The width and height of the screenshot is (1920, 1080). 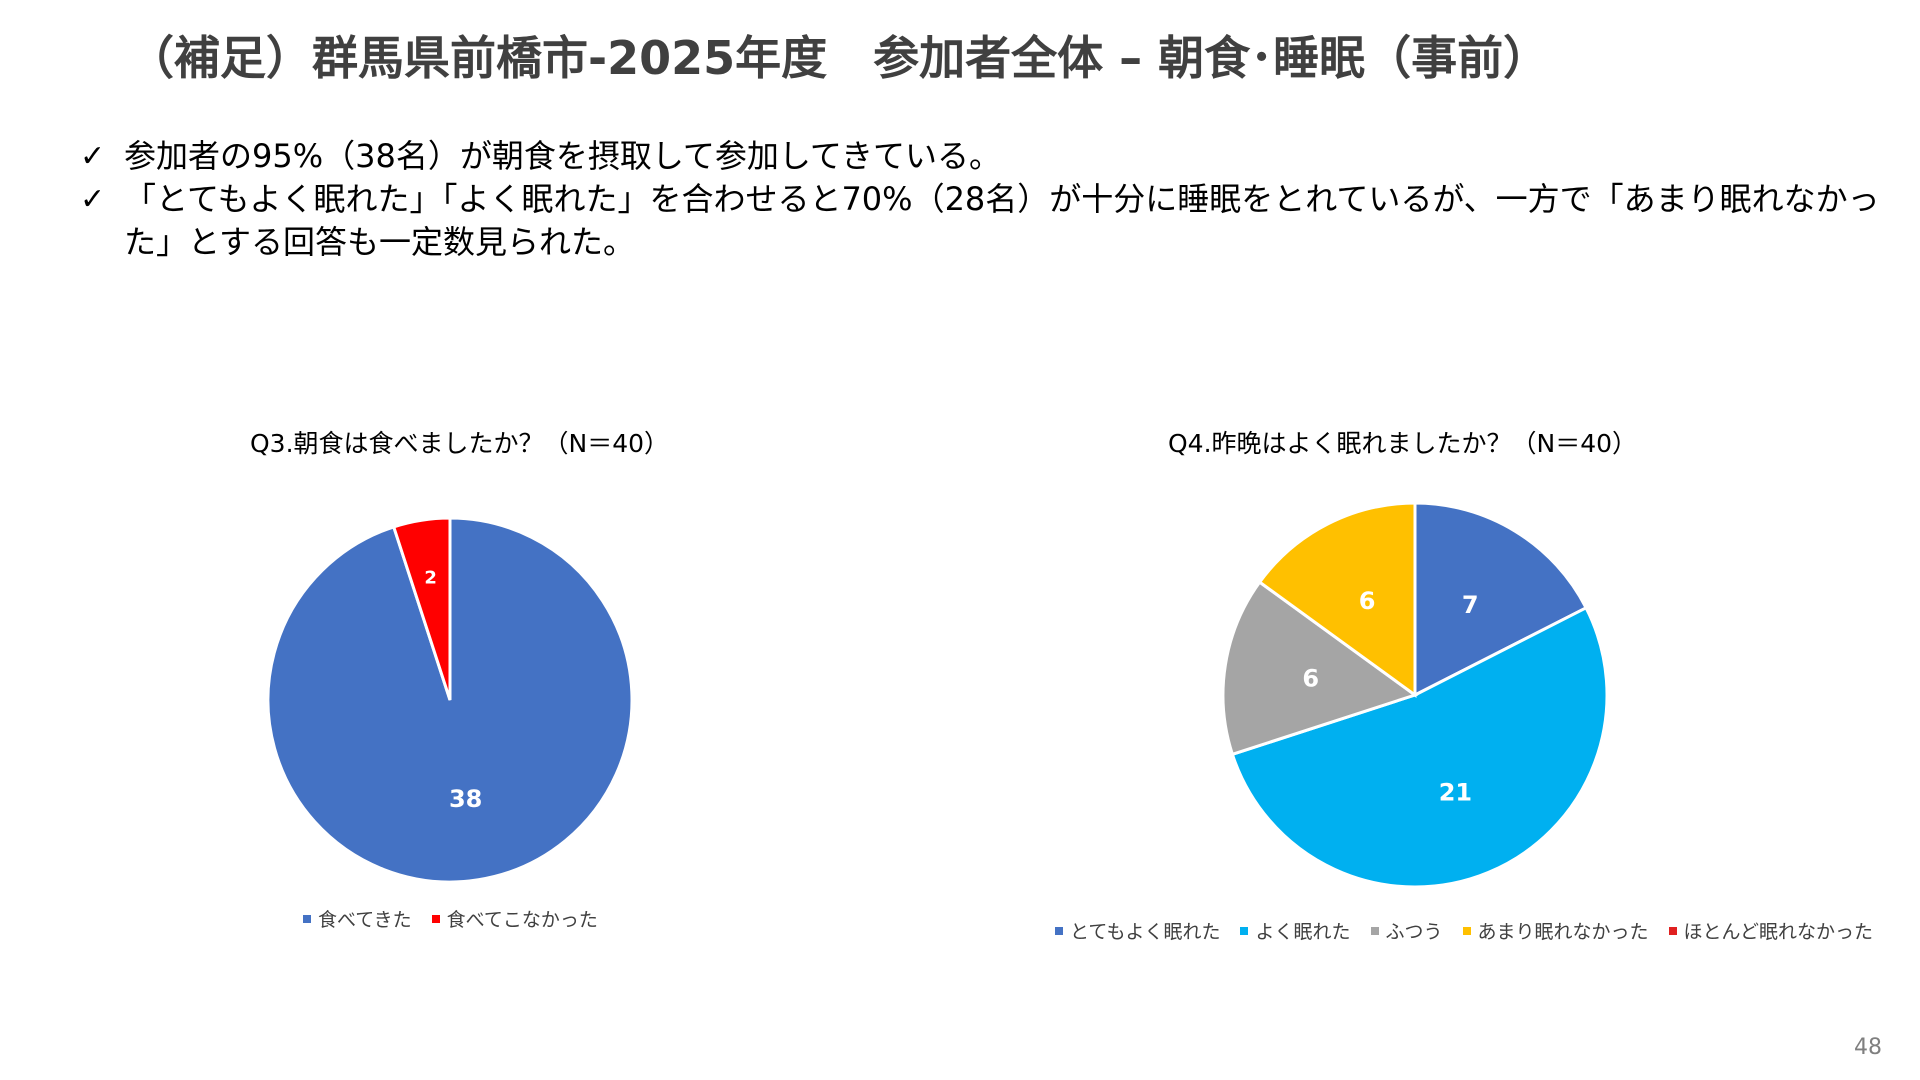 I want to click on legend-item: ほとんど眠れなかった, so click(x=1770, y=930).